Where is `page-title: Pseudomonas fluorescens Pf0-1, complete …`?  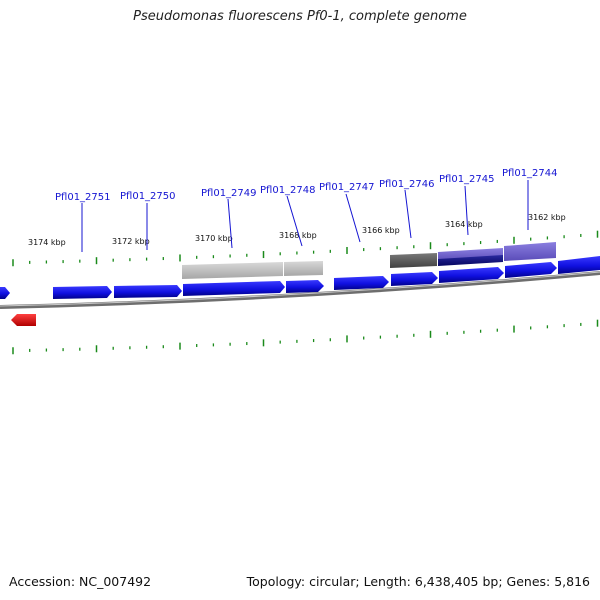 page-title: Pseudomonas fluorescens Pf0-1, complete … is located at coordinates (300, 16).